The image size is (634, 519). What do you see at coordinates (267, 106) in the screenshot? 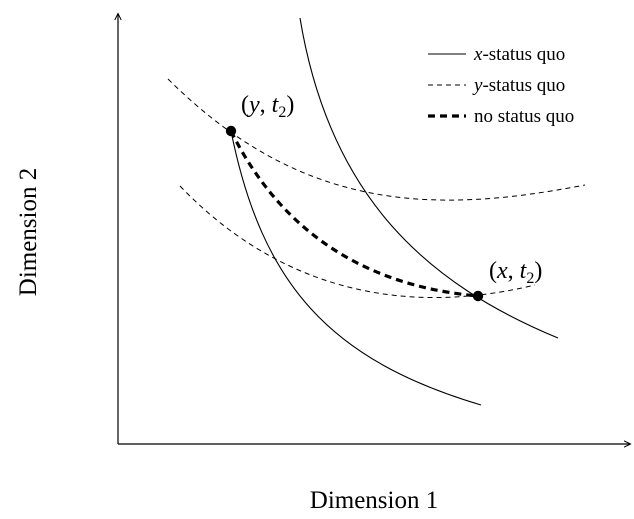
I see `point-y-t2-label: (y, t2)` at bounding box center [267, 106].